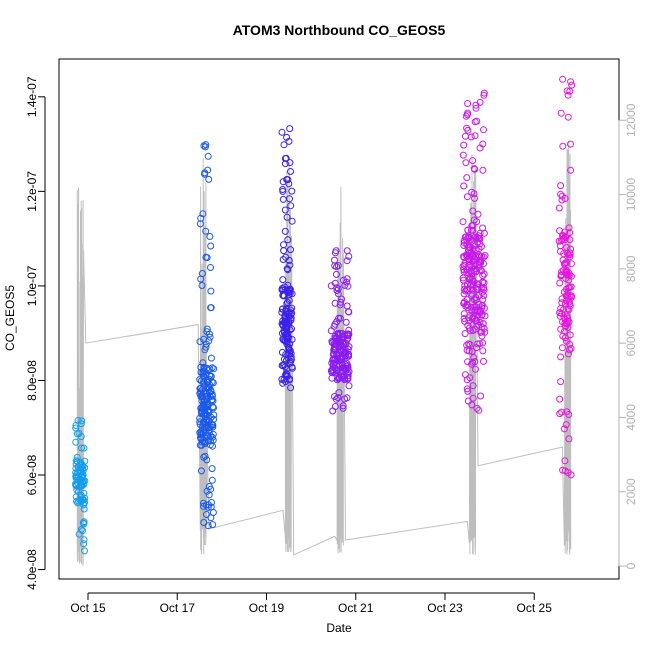 Image resolution: width=650 pixels, height=650 pixels. I want to click on y2-tick-label: 10000, so click(631, 195).